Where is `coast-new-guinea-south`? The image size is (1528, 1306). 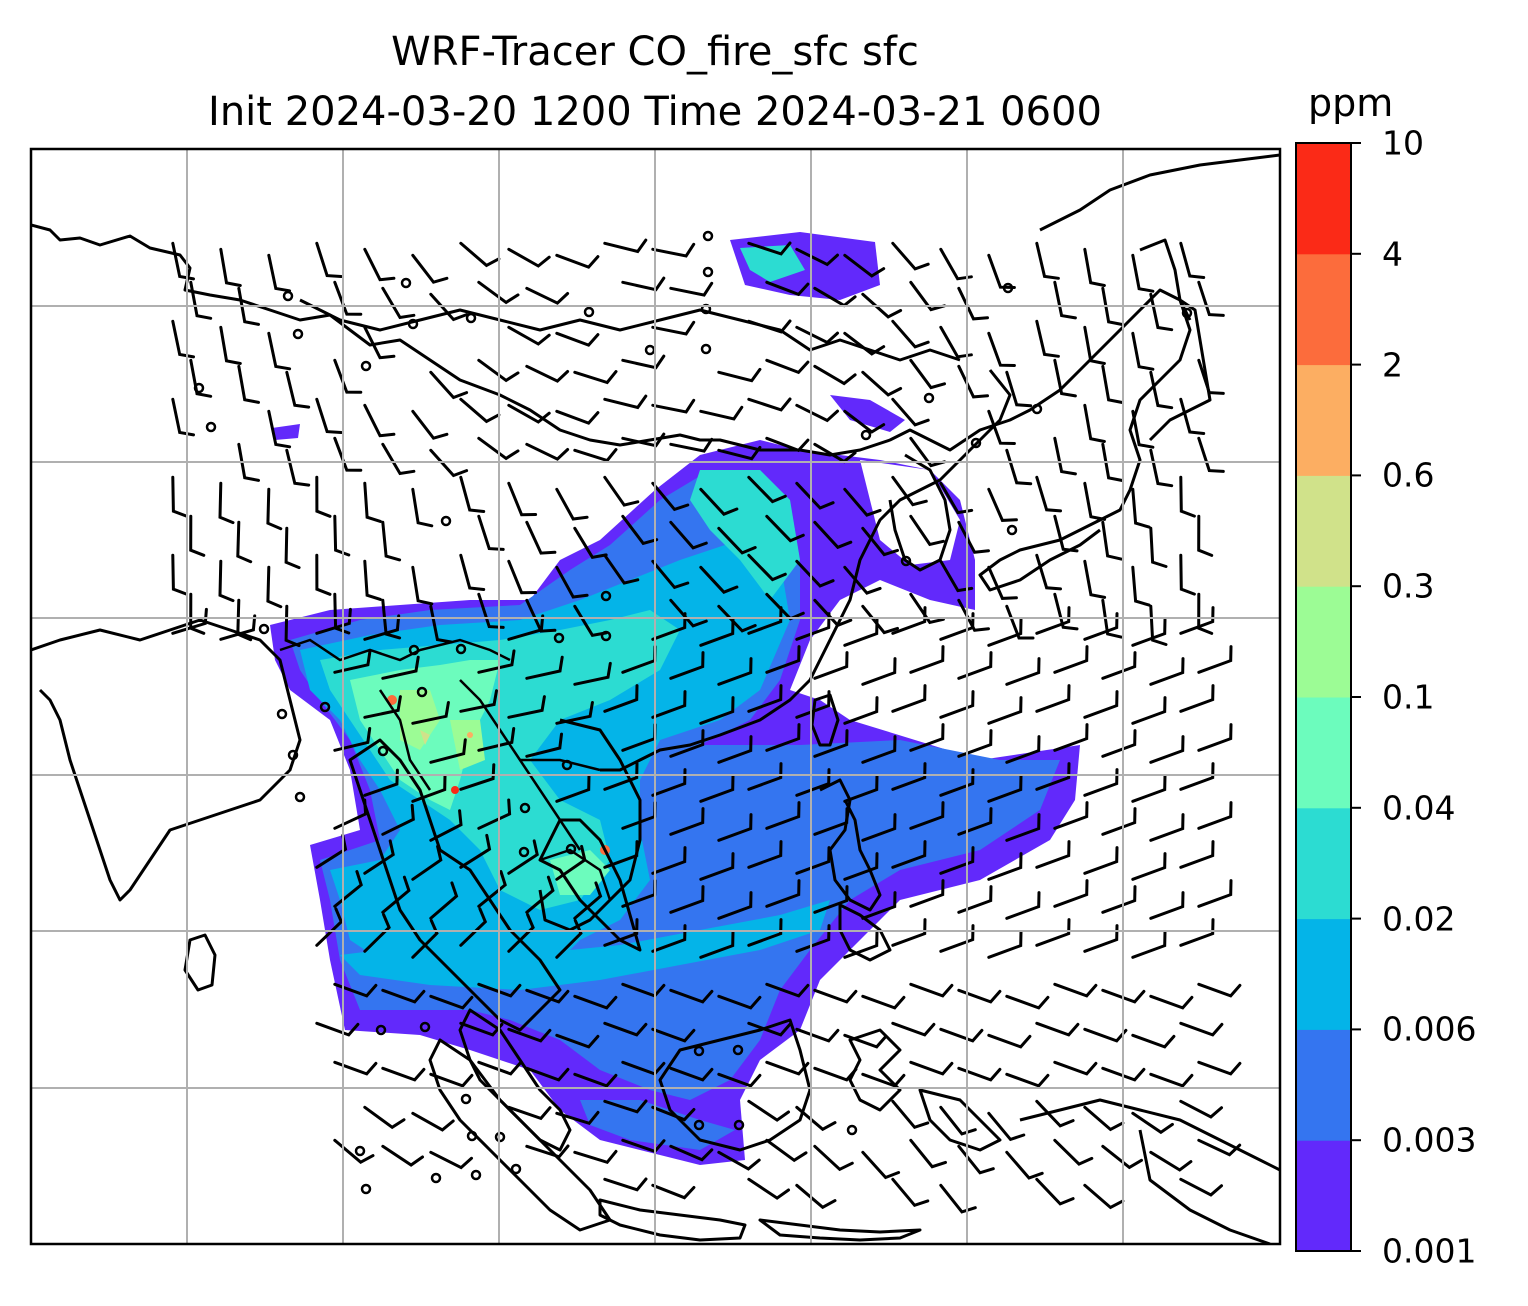
coast-new-guinea-south is located at coordinates (1204, 1186).